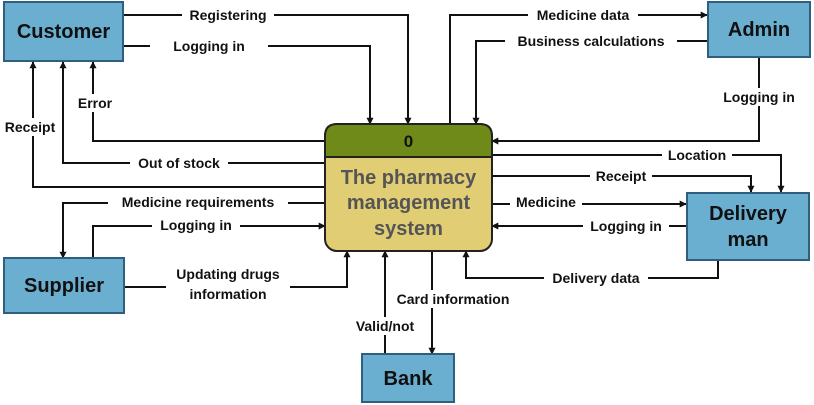 The width and height of the screenshot is (814, 405). I want to click on process-pharmacy-system: 0 The pharmacy management system, so click(408, 187).